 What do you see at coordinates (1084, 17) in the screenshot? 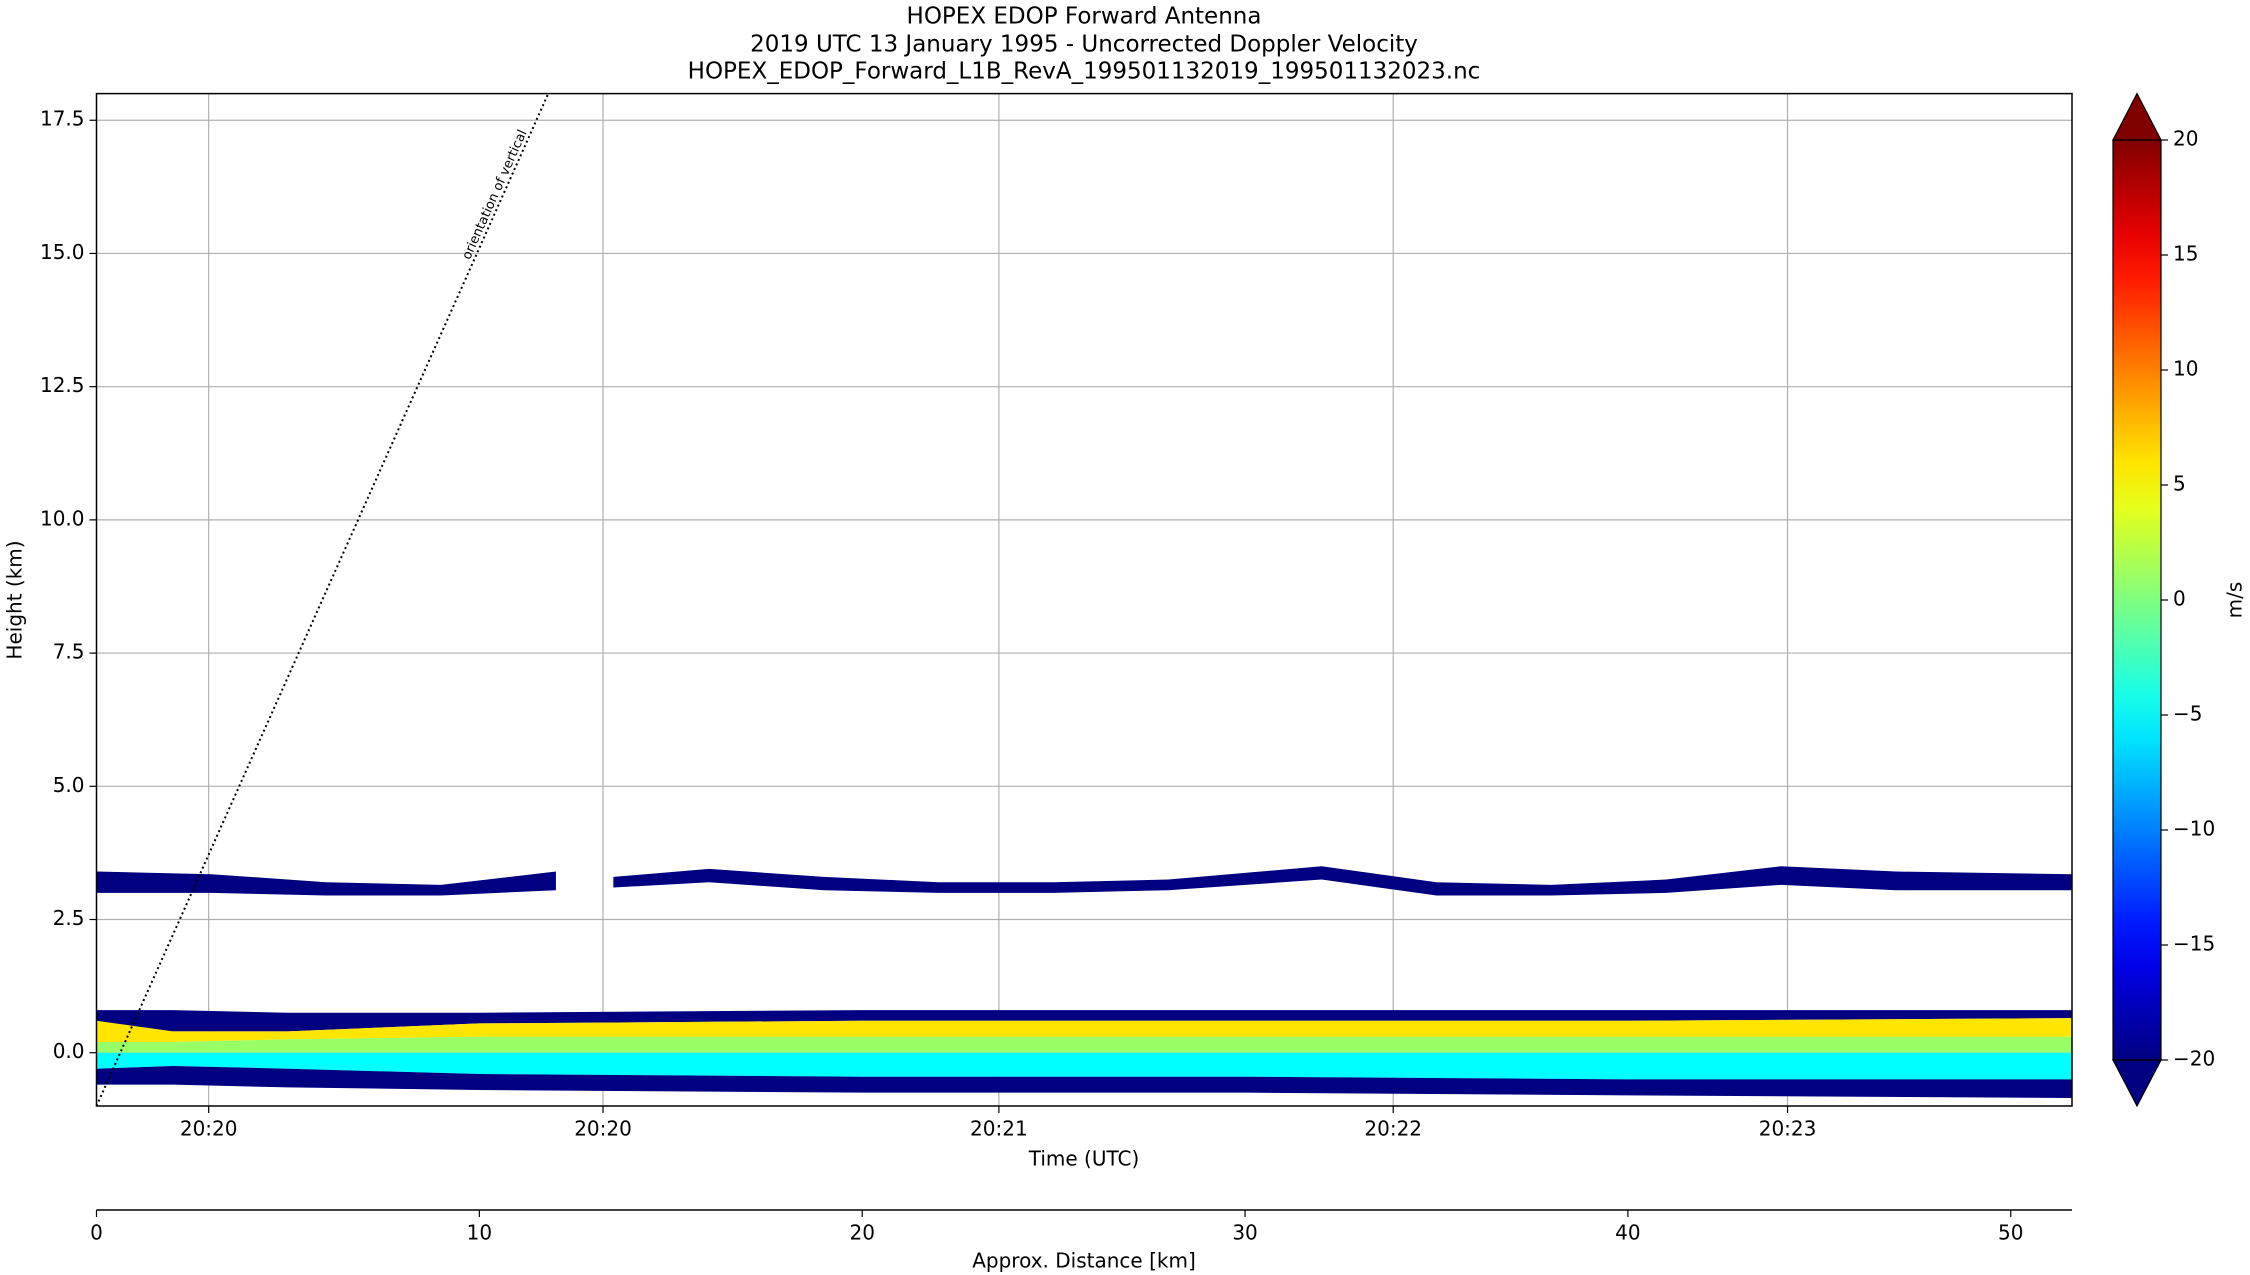
I see `chart-title: HOPEX EDOP Forward Antenna` at bounding box center [1084, 17].